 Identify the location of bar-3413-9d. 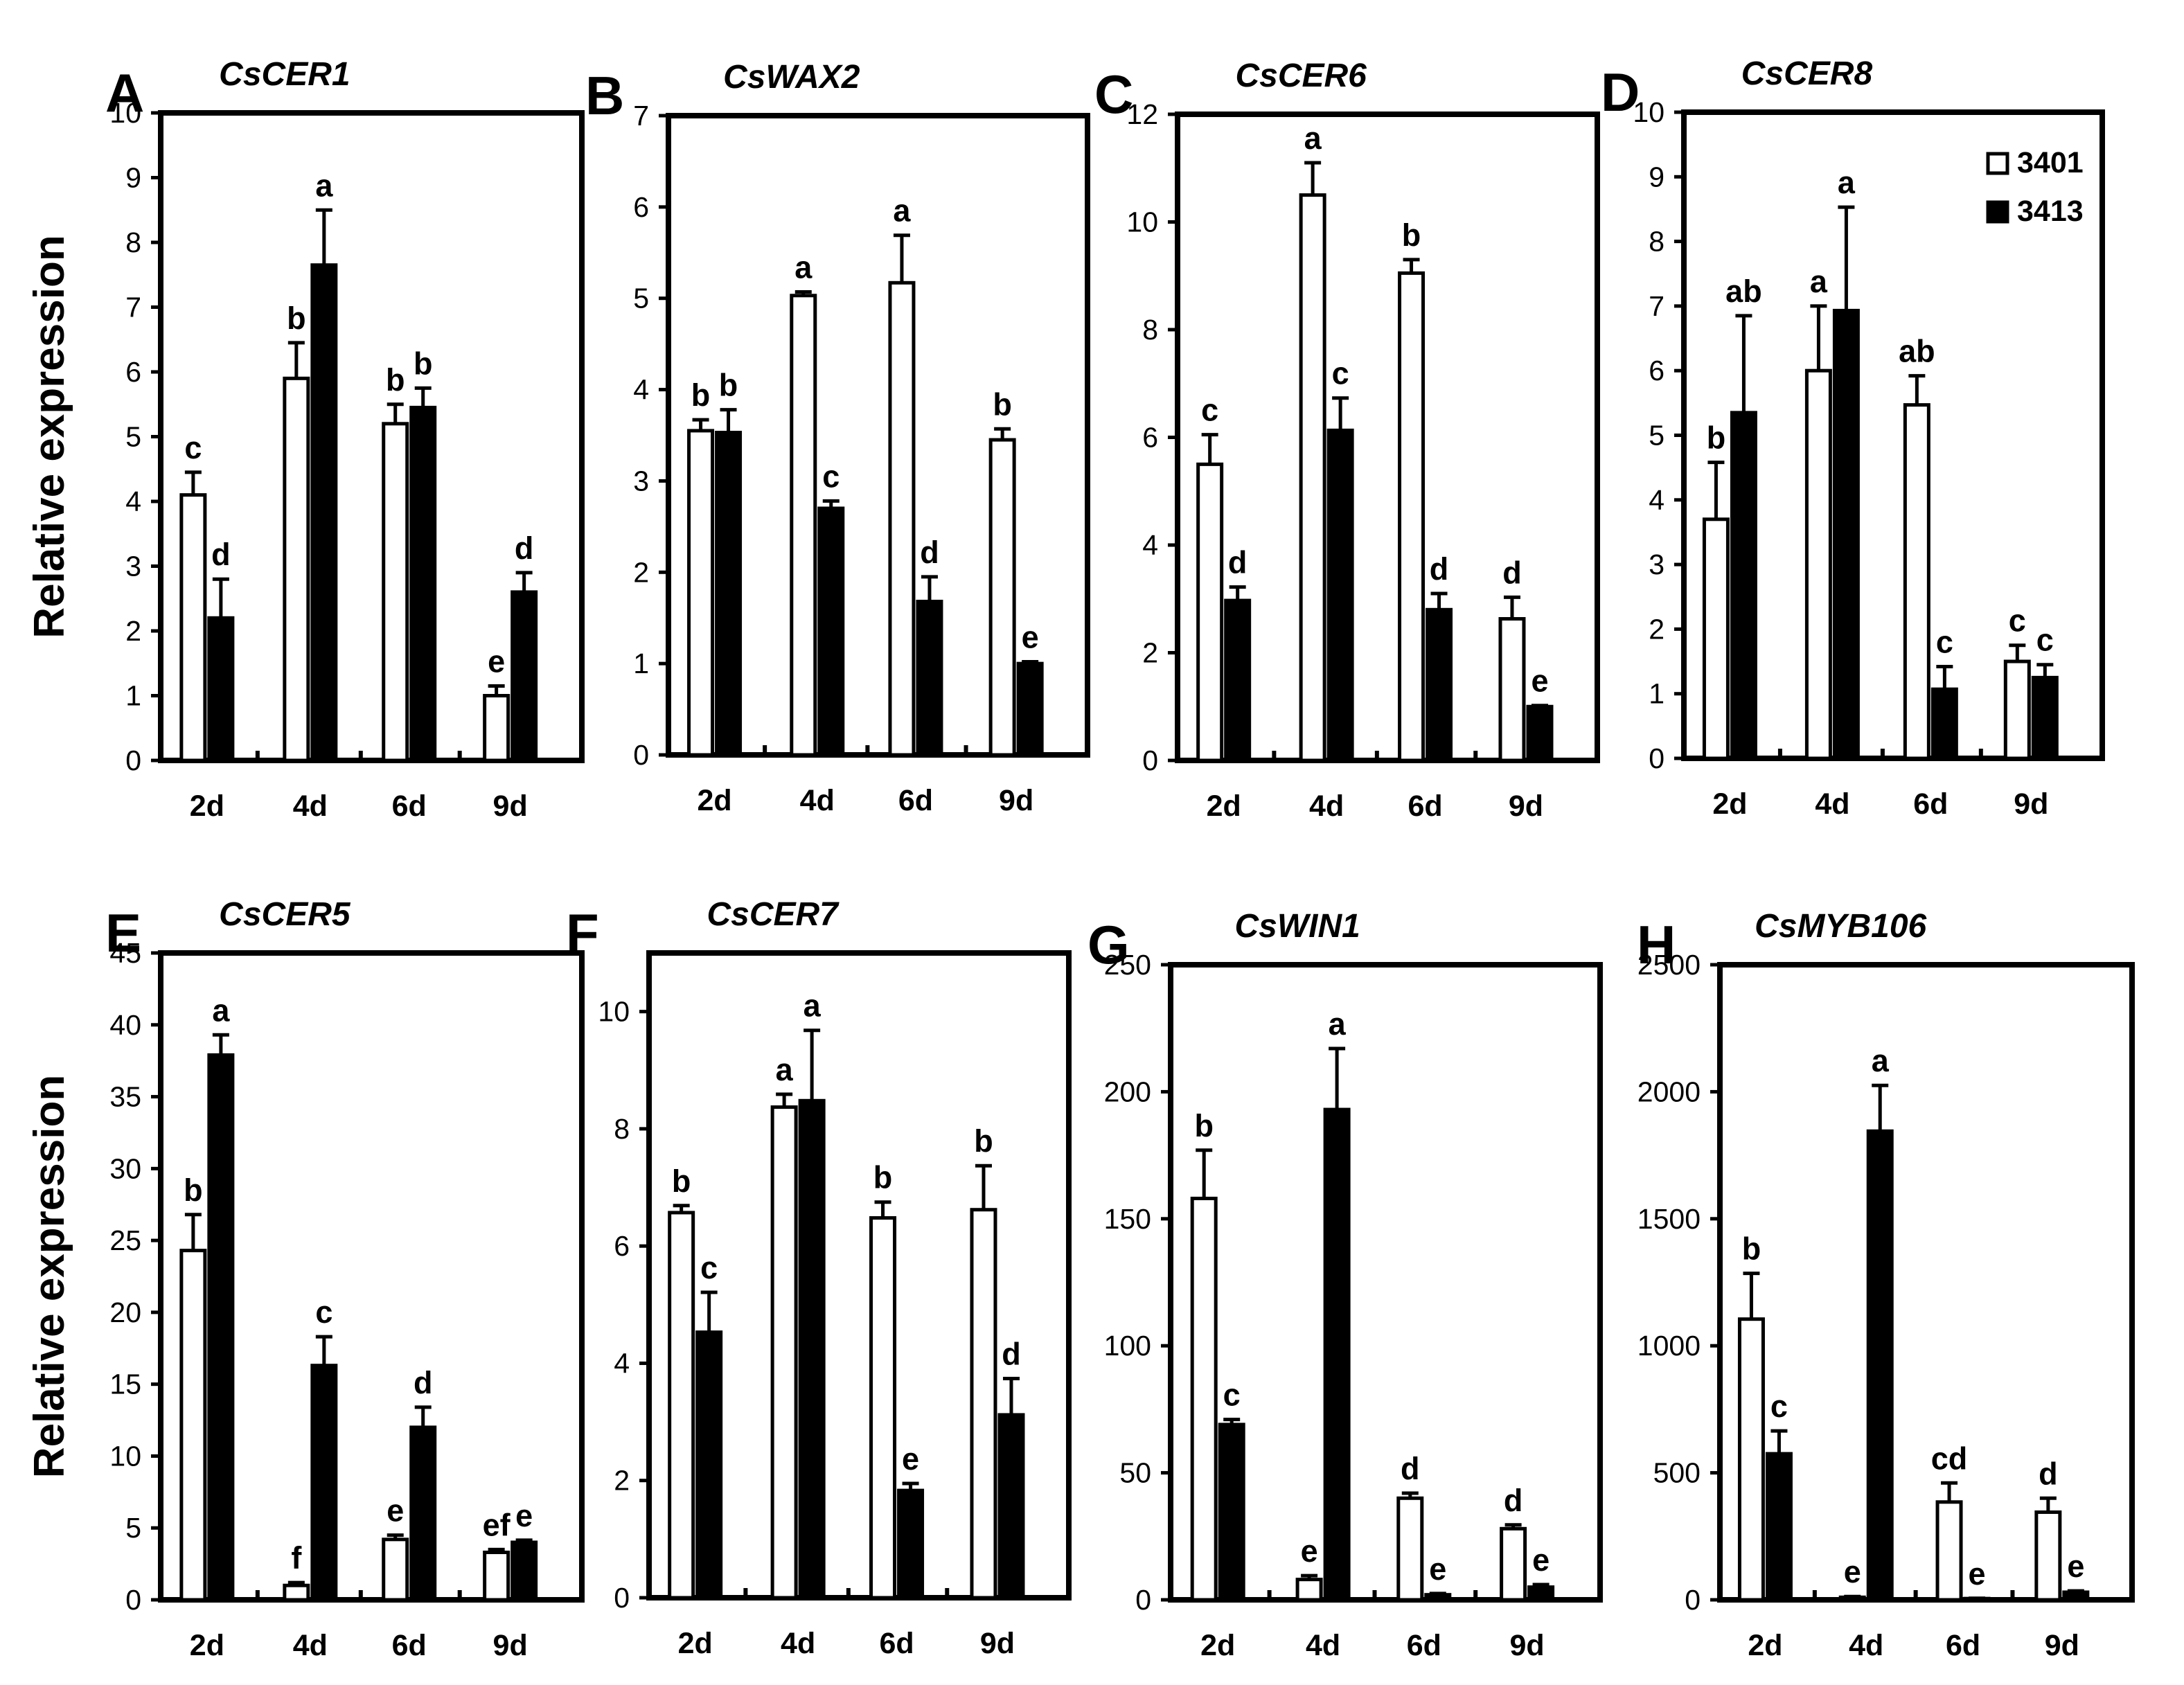
(524, 676).